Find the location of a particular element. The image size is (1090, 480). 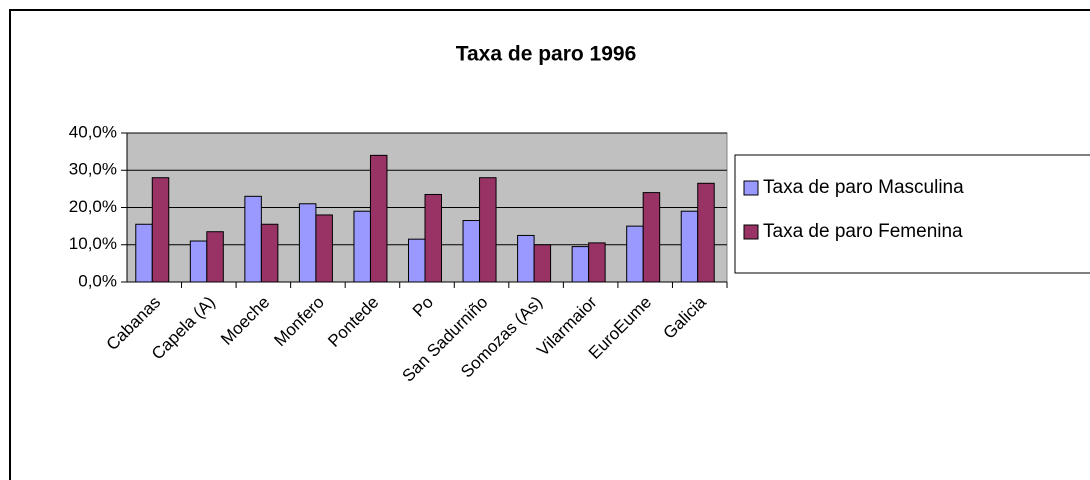

legend-label: Taxa de paro Masculina is located at coordinates (863, 187).